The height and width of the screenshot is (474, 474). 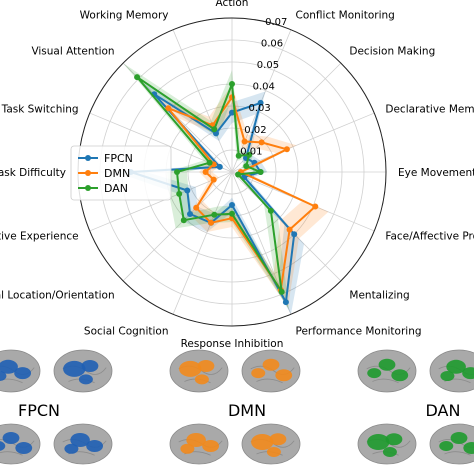 What do you see at coordinates (40, 110) in the screenshot?
I see `axis-label-task-switching: Task Switching` at bounding box center [40, 110].